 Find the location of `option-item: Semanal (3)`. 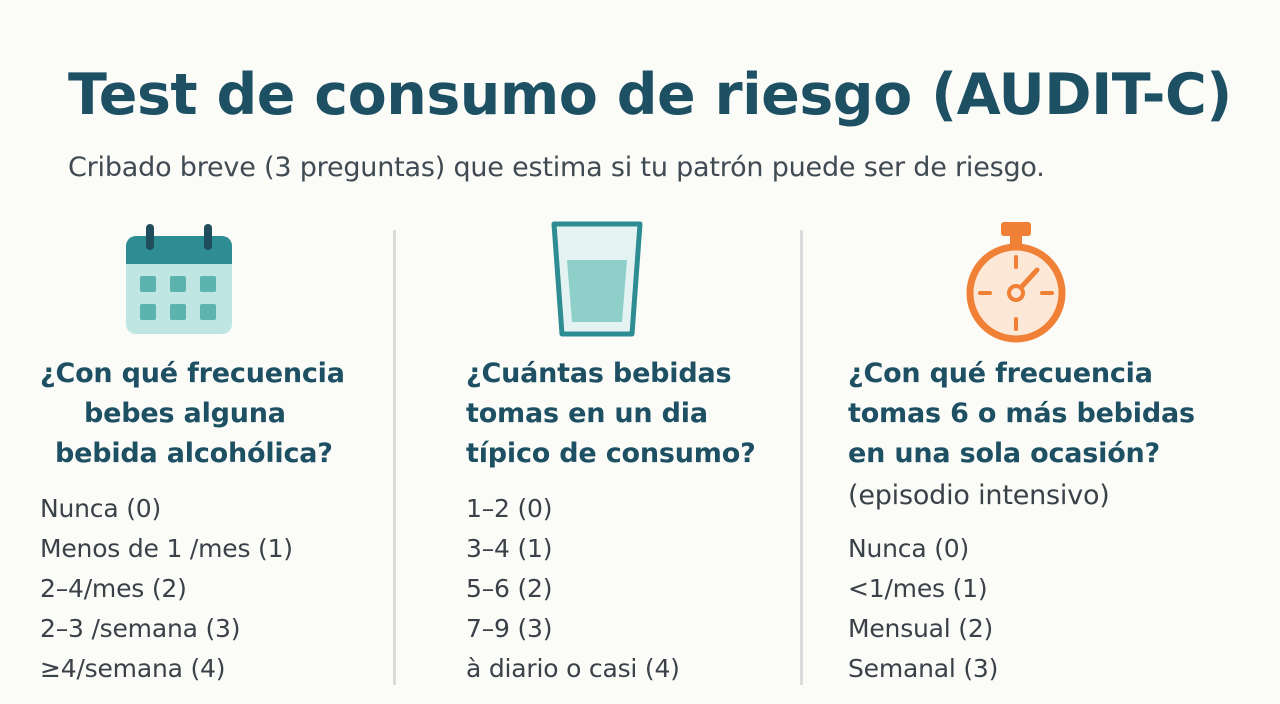

option-item: Semanal (3) is located at coordinates (923, 668).